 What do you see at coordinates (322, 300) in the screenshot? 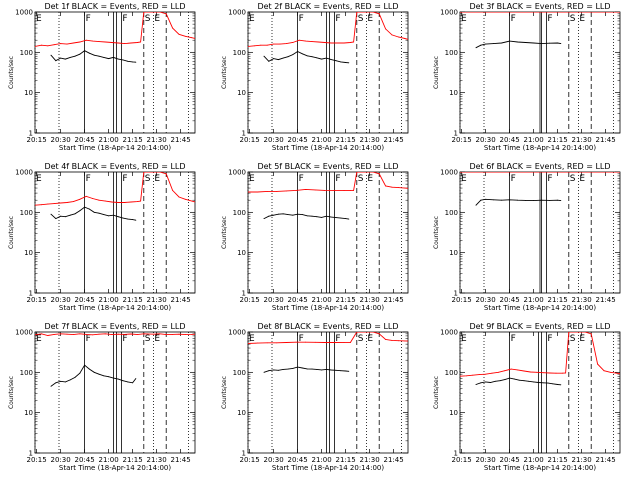
I see `x-tick-label: 21:00` at bounding box center [322, 300].